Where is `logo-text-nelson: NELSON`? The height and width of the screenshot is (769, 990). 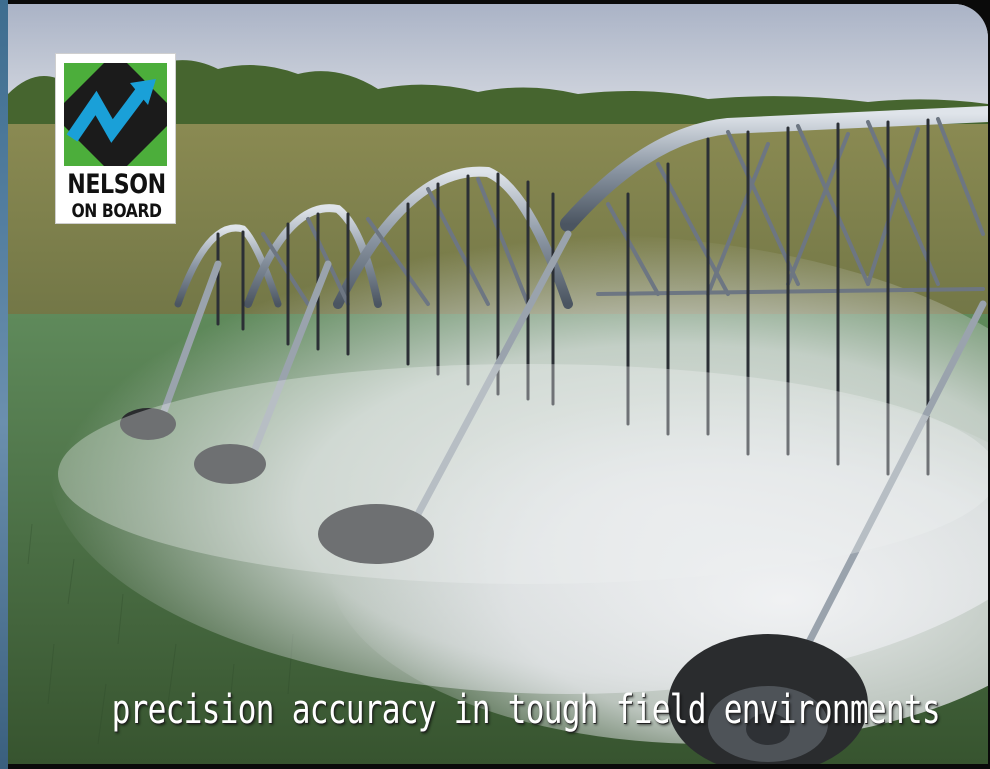 logo-text-nelson: NELSON is located at coordinates (116, 184).